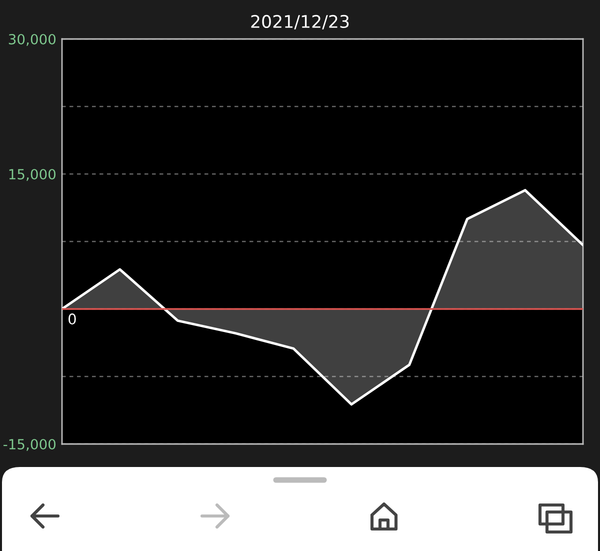  What do you see at coordinates (32, 40) in the screenshot?
I see `y-tick-label: 30,000` at bounding box center [32, 40].